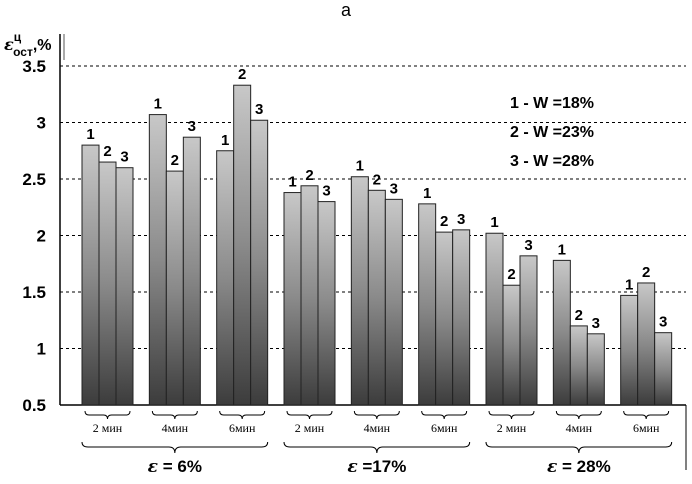  What do you see at coordinates (34, 292) in the screenshot?
I see `y-tick-label: 1.5` at bounding box center [34, 292].